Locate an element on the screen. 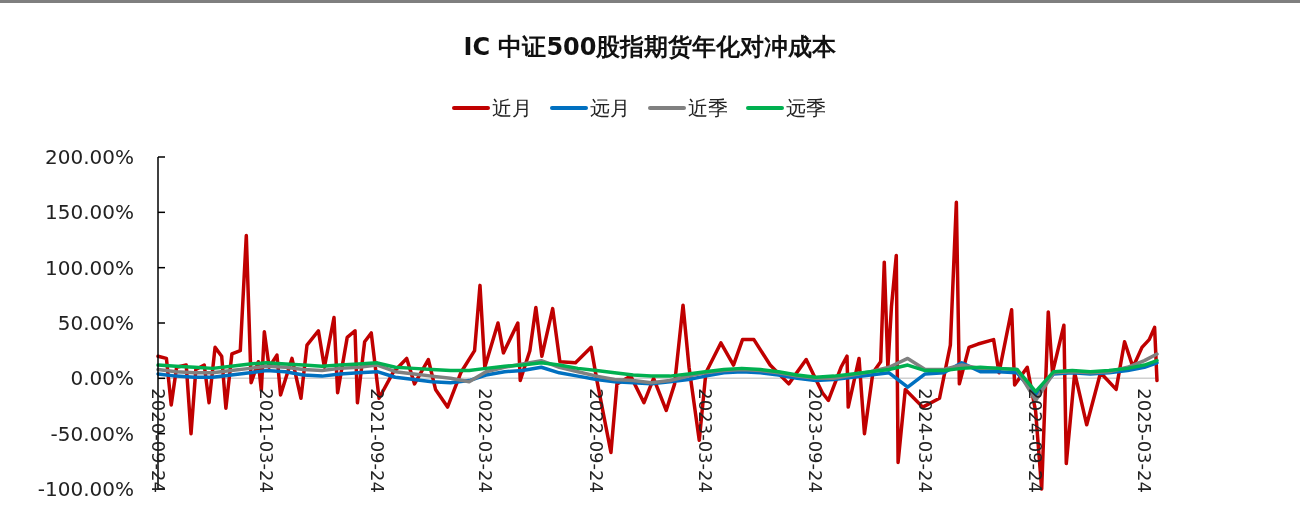 The width and height of the screenshot is (1300, 518). x-tick-label: 2021-03-24 is located at coordinates (267, 440).